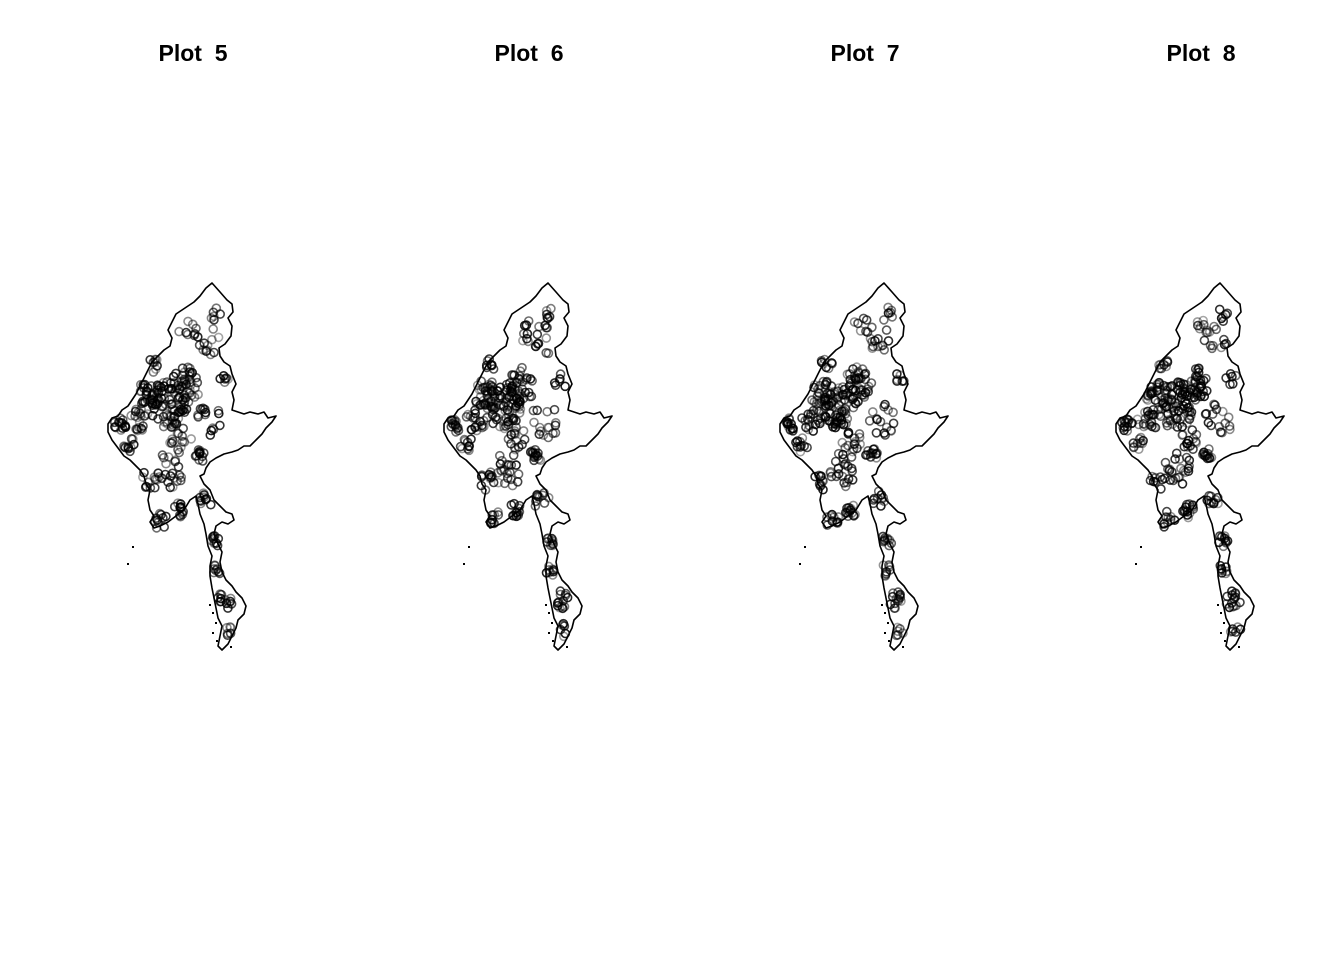 This screenshot has width=1344, height=960. Describe the element at coordinates (1200, 53) in the screenshot. I see `panel-title: Plot 8` at that location.